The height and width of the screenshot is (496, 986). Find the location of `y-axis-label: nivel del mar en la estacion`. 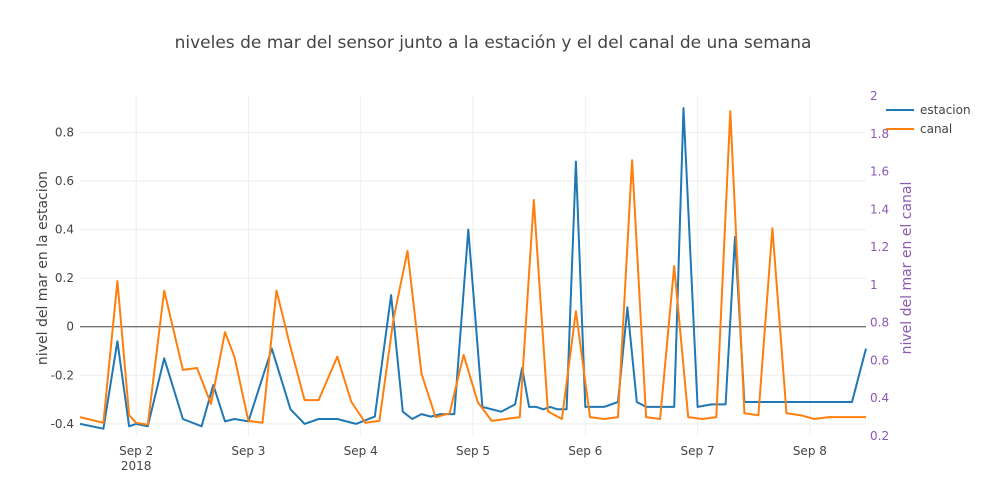

y-axis-label: nivel del mar en la estacion is located at coordinates (43, 268).